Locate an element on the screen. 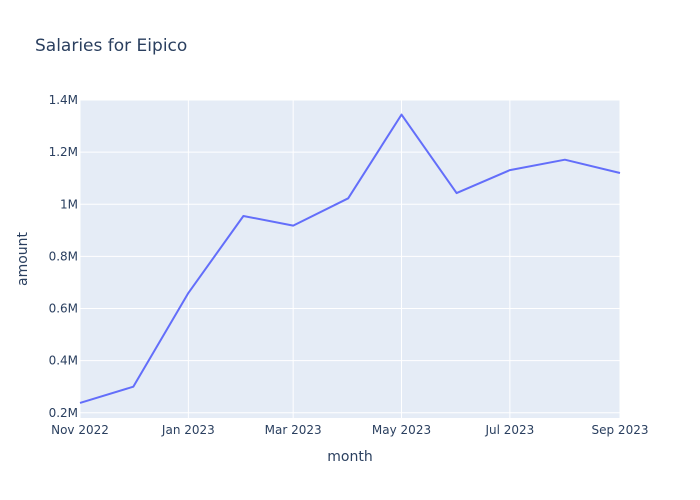 This screenshot has width=700, height=500. x-tick-label: Sep 2023 is located at coordinates (620, 430).